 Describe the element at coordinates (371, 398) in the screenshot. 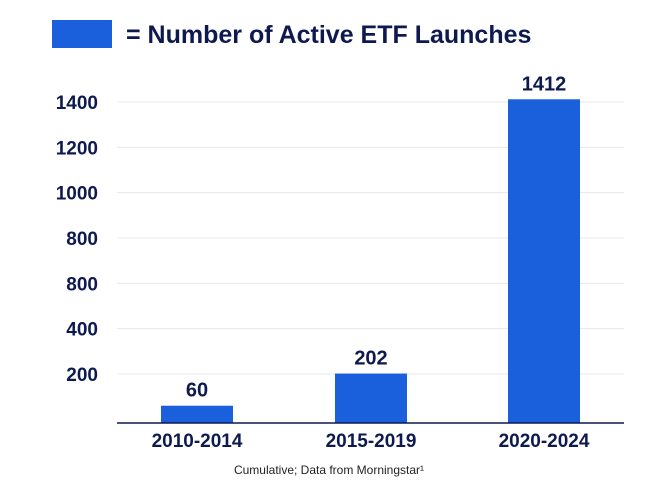

I see `bar-2015-2019` at that location.